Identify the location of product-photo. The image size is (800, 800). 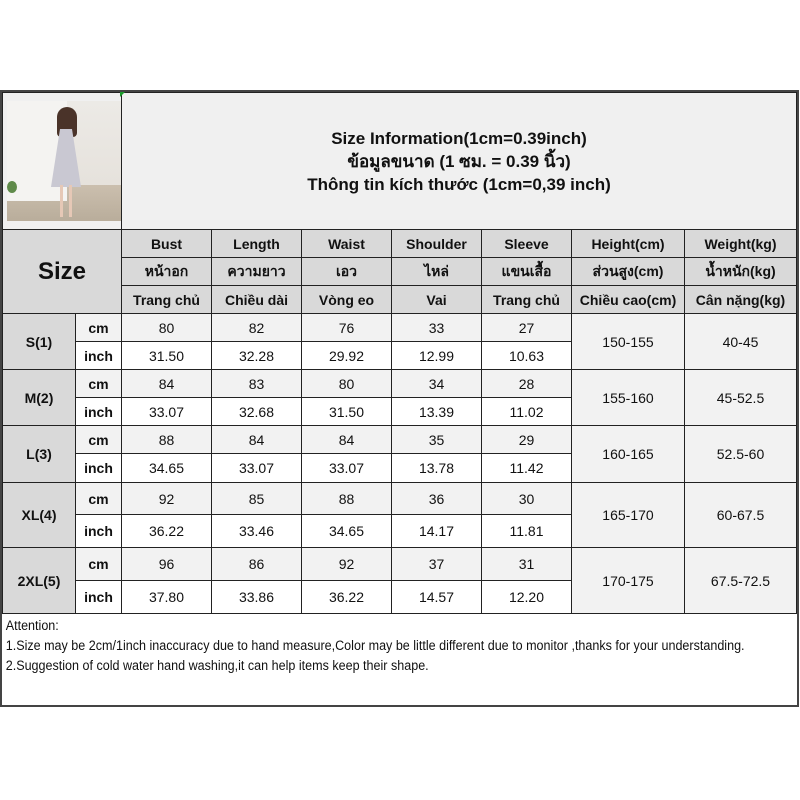
(62, 161).